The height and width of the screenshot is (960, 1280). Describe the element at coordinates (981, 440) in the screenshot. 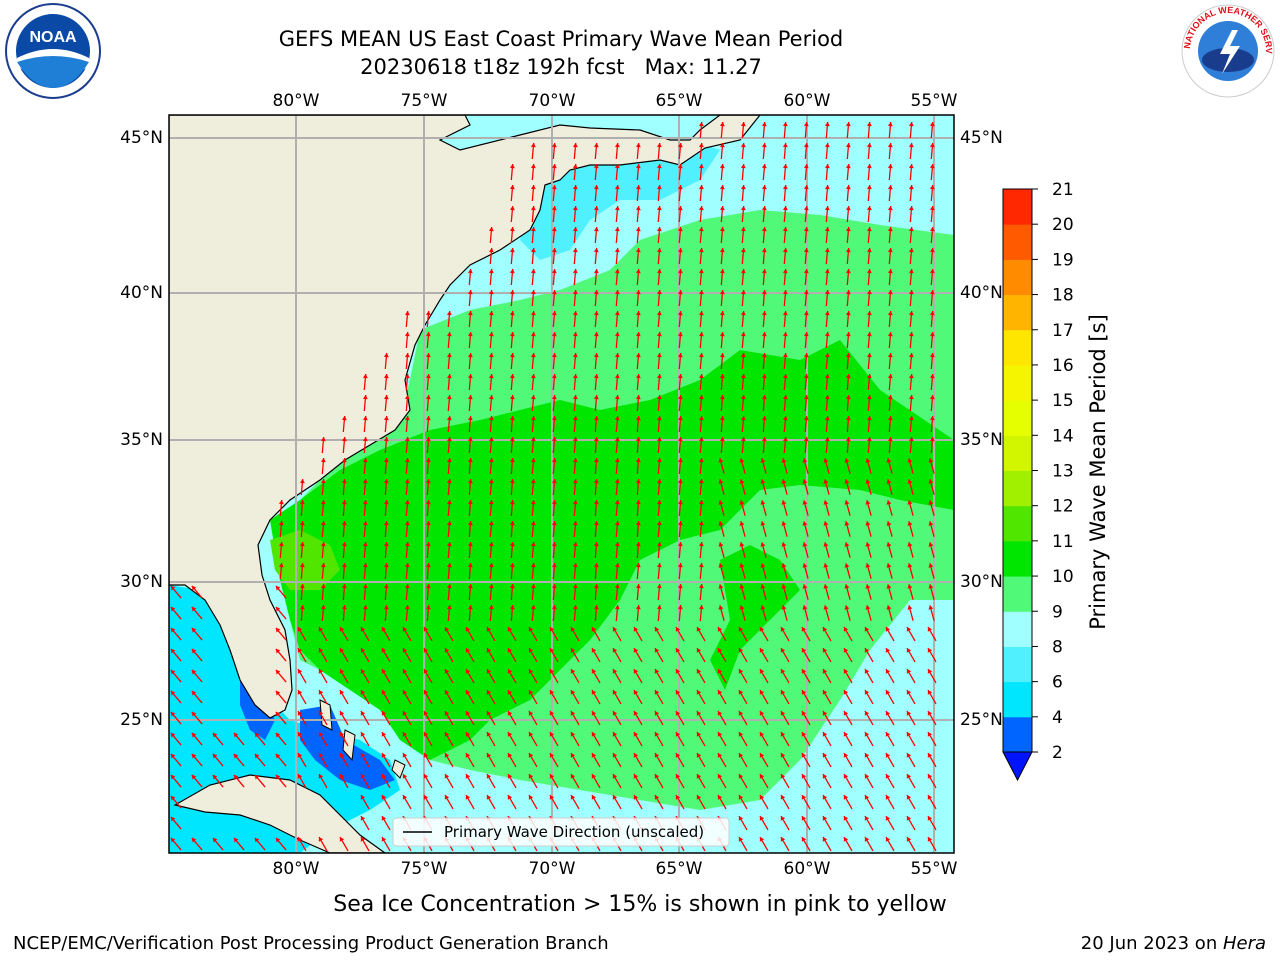

I see `lat-label-right-35: 35°N` at that location.